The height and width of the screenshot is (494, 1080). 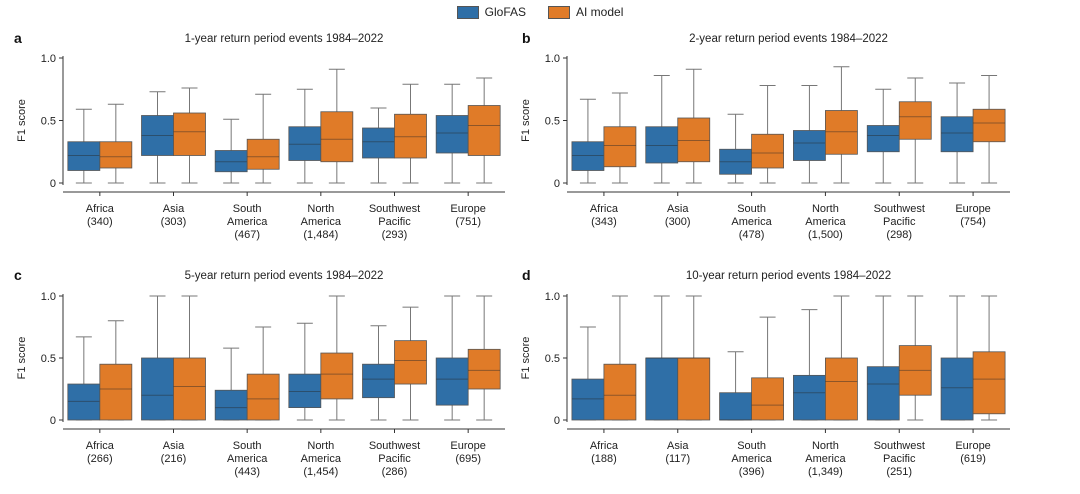 I want to click on x-tick-label-c-0-2: (266), so click(x=100, y=459).